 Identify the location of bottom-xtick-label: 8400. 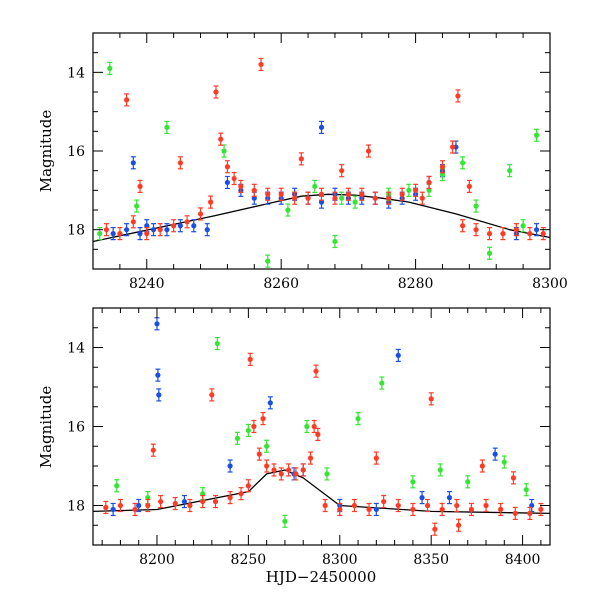
(523, 560).